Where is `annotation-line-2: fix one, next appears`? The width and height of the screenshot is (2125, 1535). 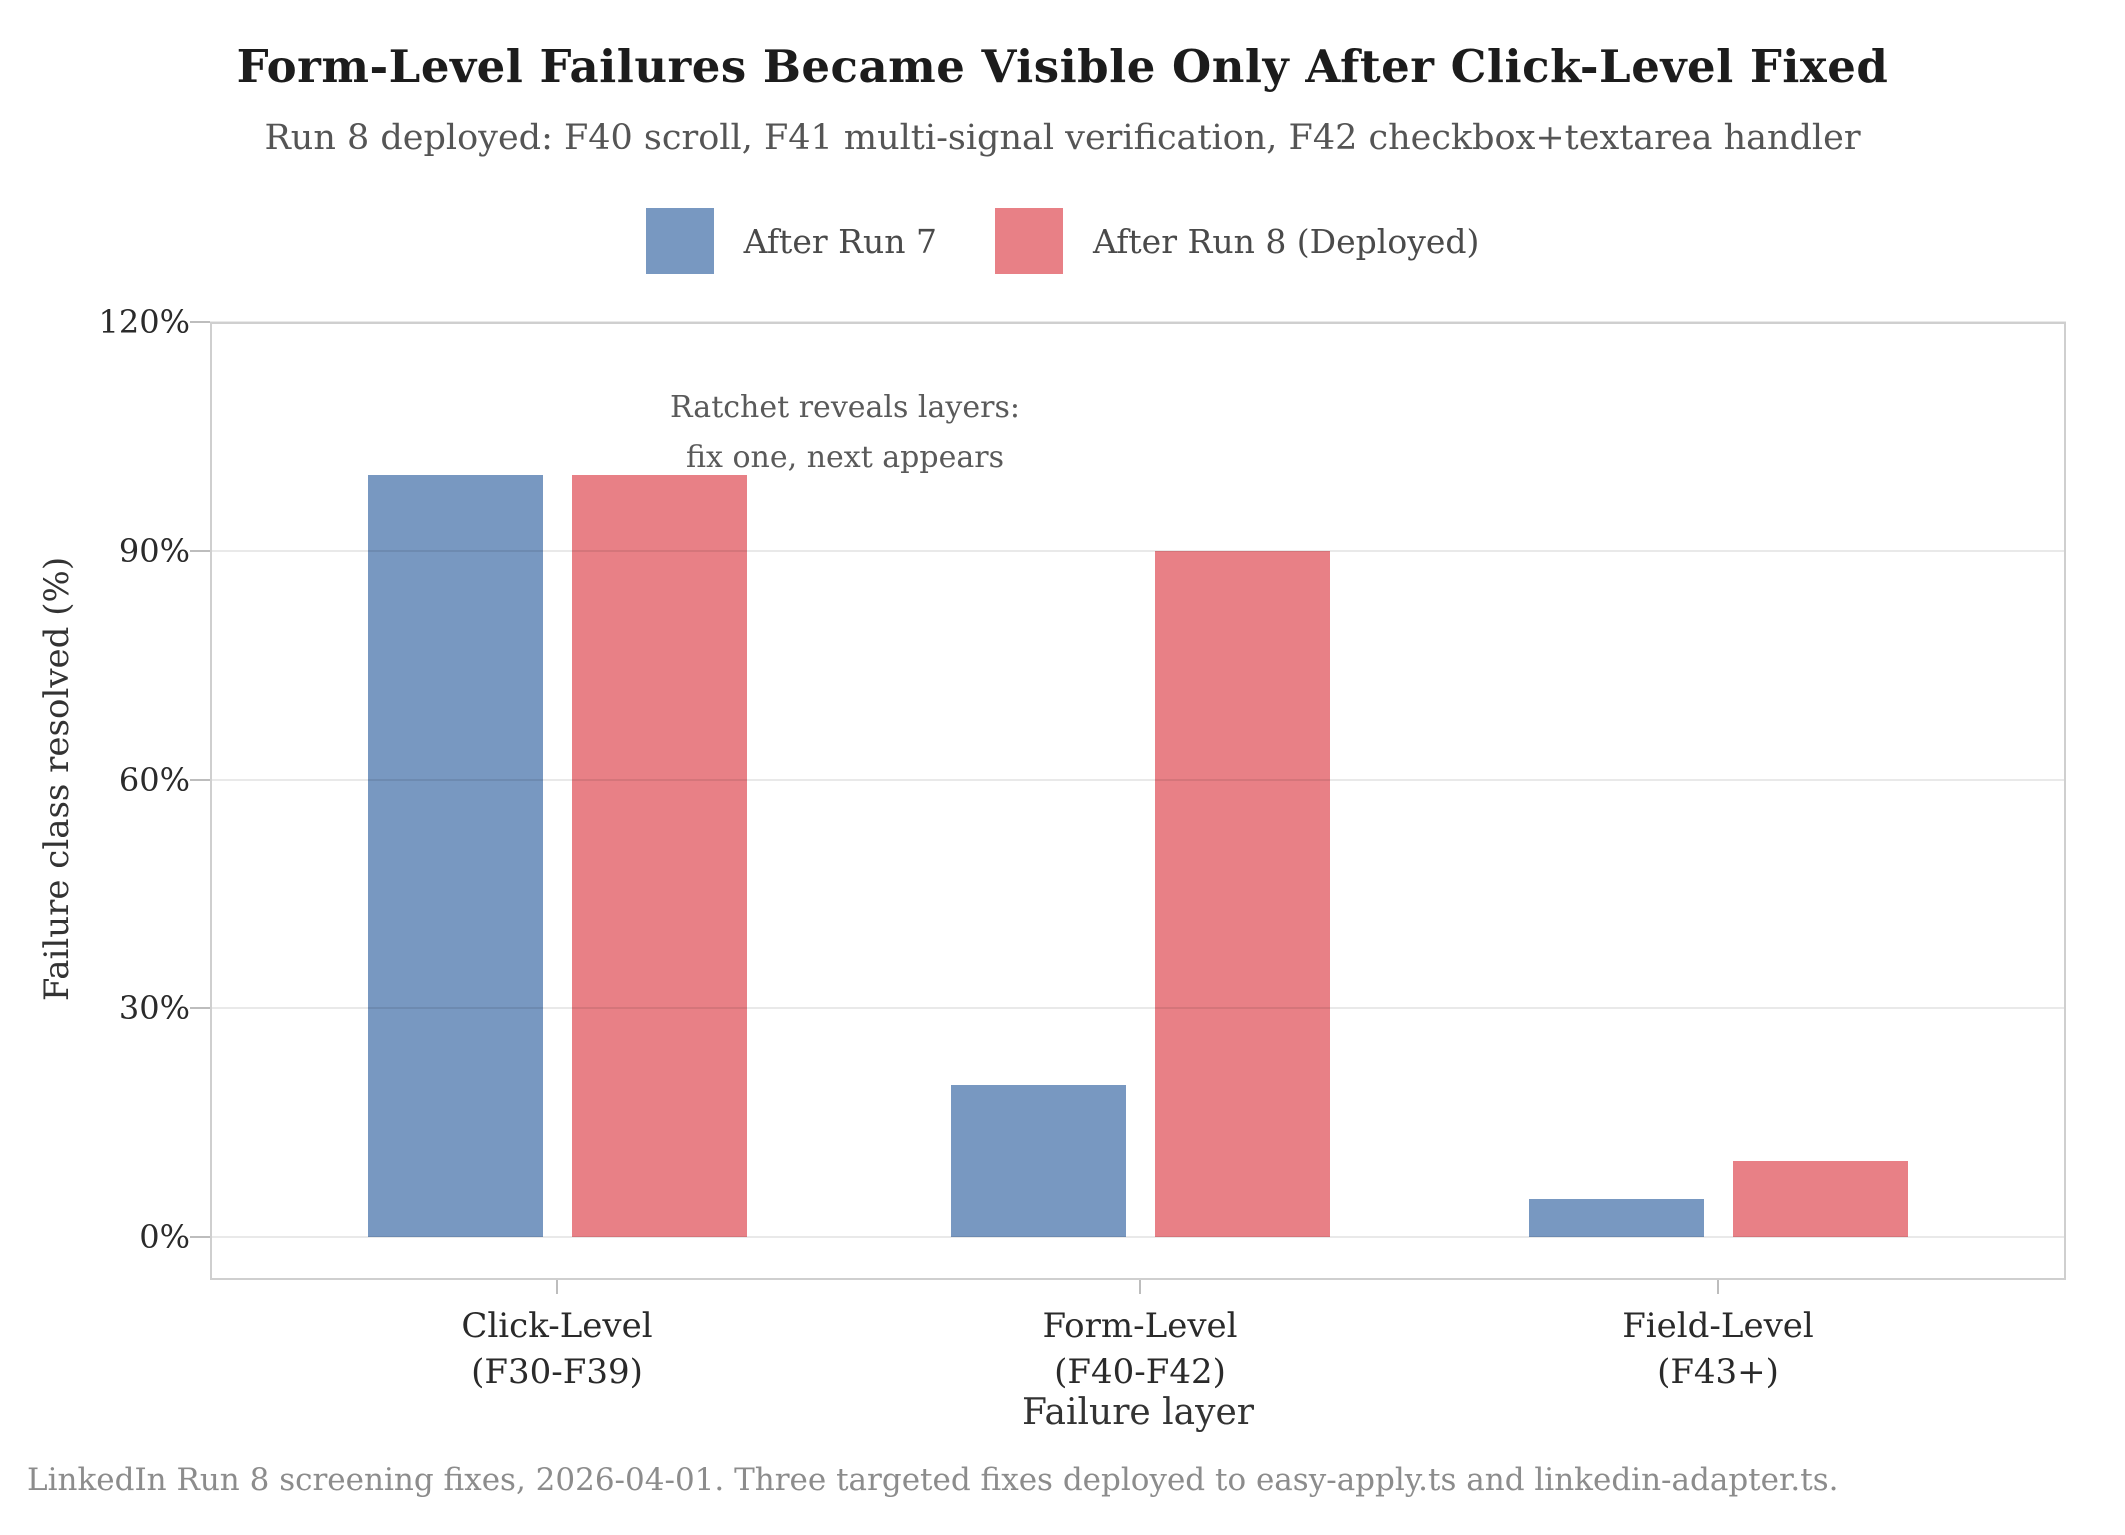
annotation-line-2: fix one, next appears is located at coordinates (845, 457).